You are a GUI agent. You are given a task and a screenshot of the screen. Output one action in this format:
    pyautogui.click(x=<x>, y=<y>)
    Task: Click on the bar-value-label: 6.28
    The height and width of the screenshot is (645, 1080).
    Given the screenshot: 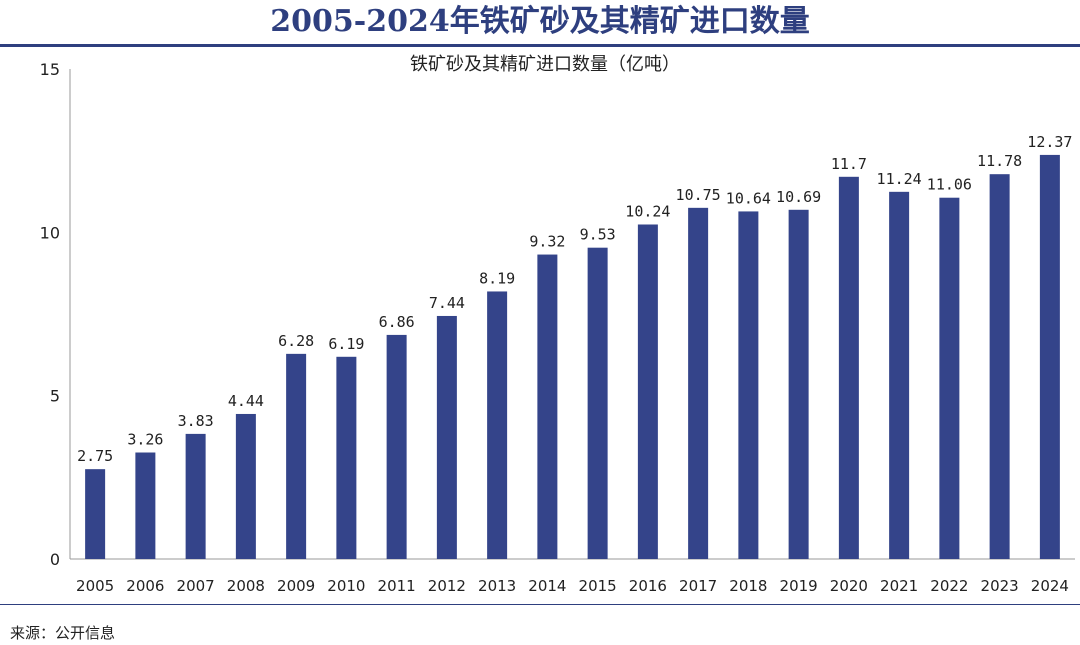 What is the action you would take?
    pyautogui.click(x=296, y=341)
    